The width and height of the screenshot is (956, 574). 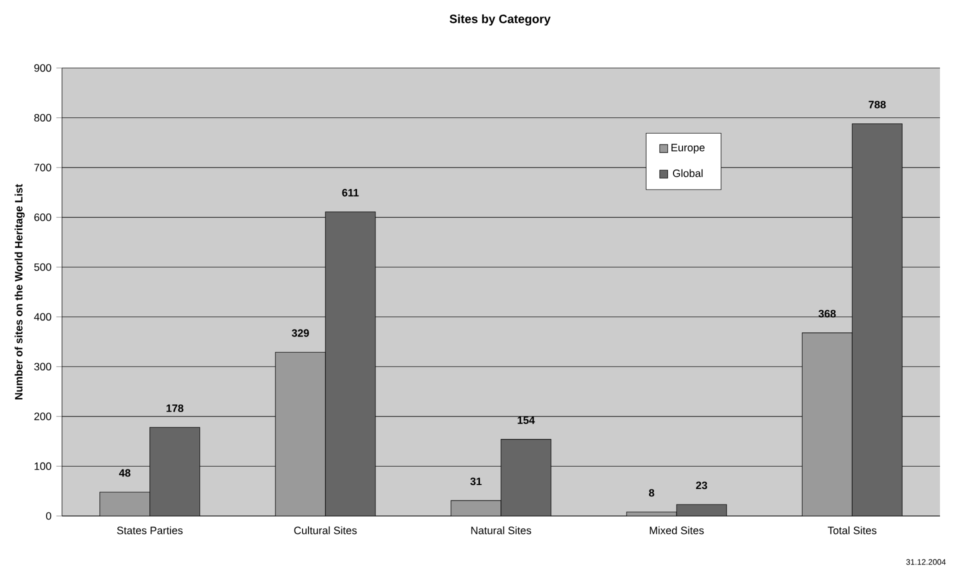 I want to click on y-tick-label: 800, so click(x=43, y=118).